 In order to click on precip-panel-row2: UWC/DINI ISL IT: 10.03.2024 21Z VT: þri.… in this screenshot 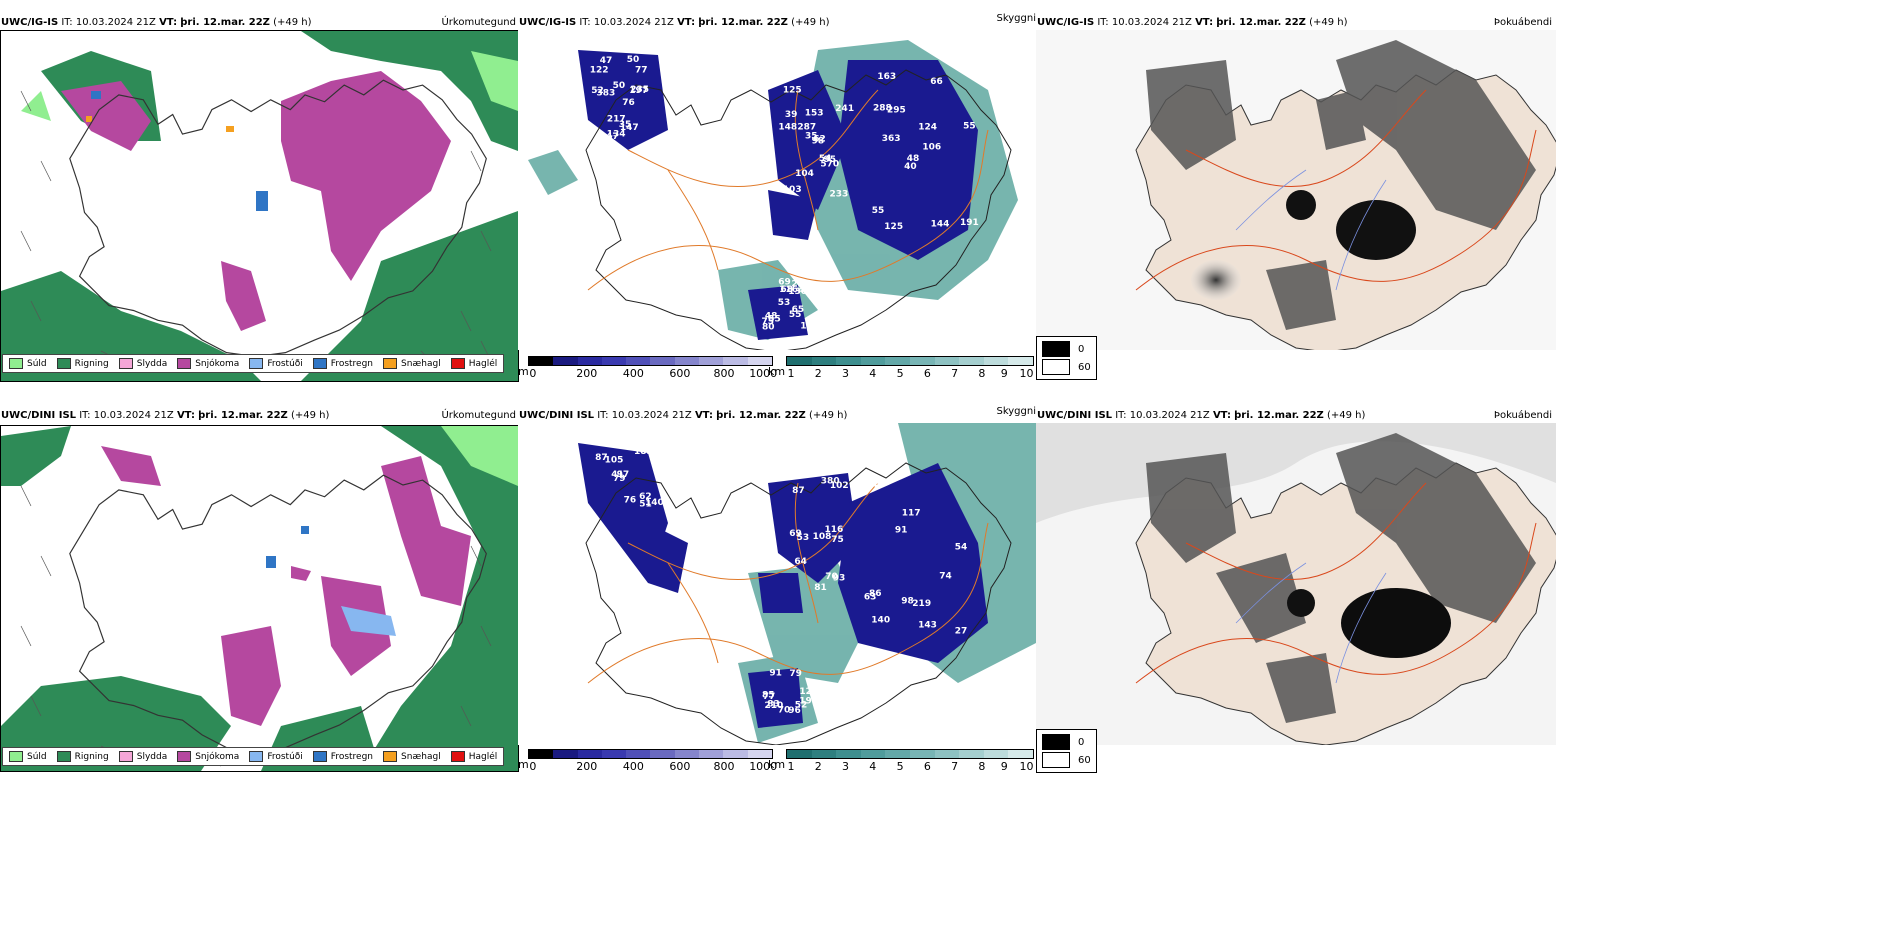, I will do `click(260, 587)`.